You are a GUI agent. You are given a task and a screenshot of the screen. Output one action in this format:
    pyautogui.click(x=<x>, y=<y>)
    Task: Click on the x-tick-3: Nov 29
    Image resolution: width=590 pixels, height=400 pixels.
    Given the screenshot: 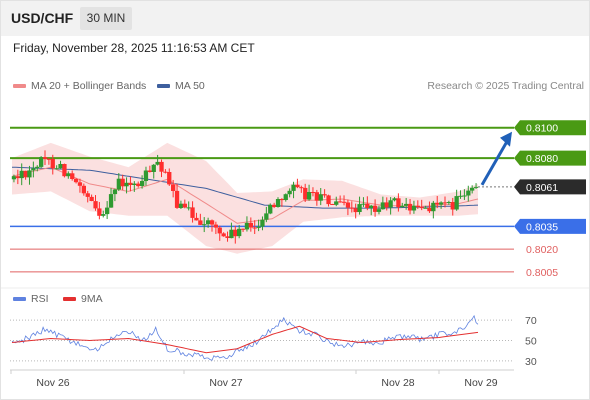 What is the action you would take?
    pyautogui.click(x=480, y=383)
    